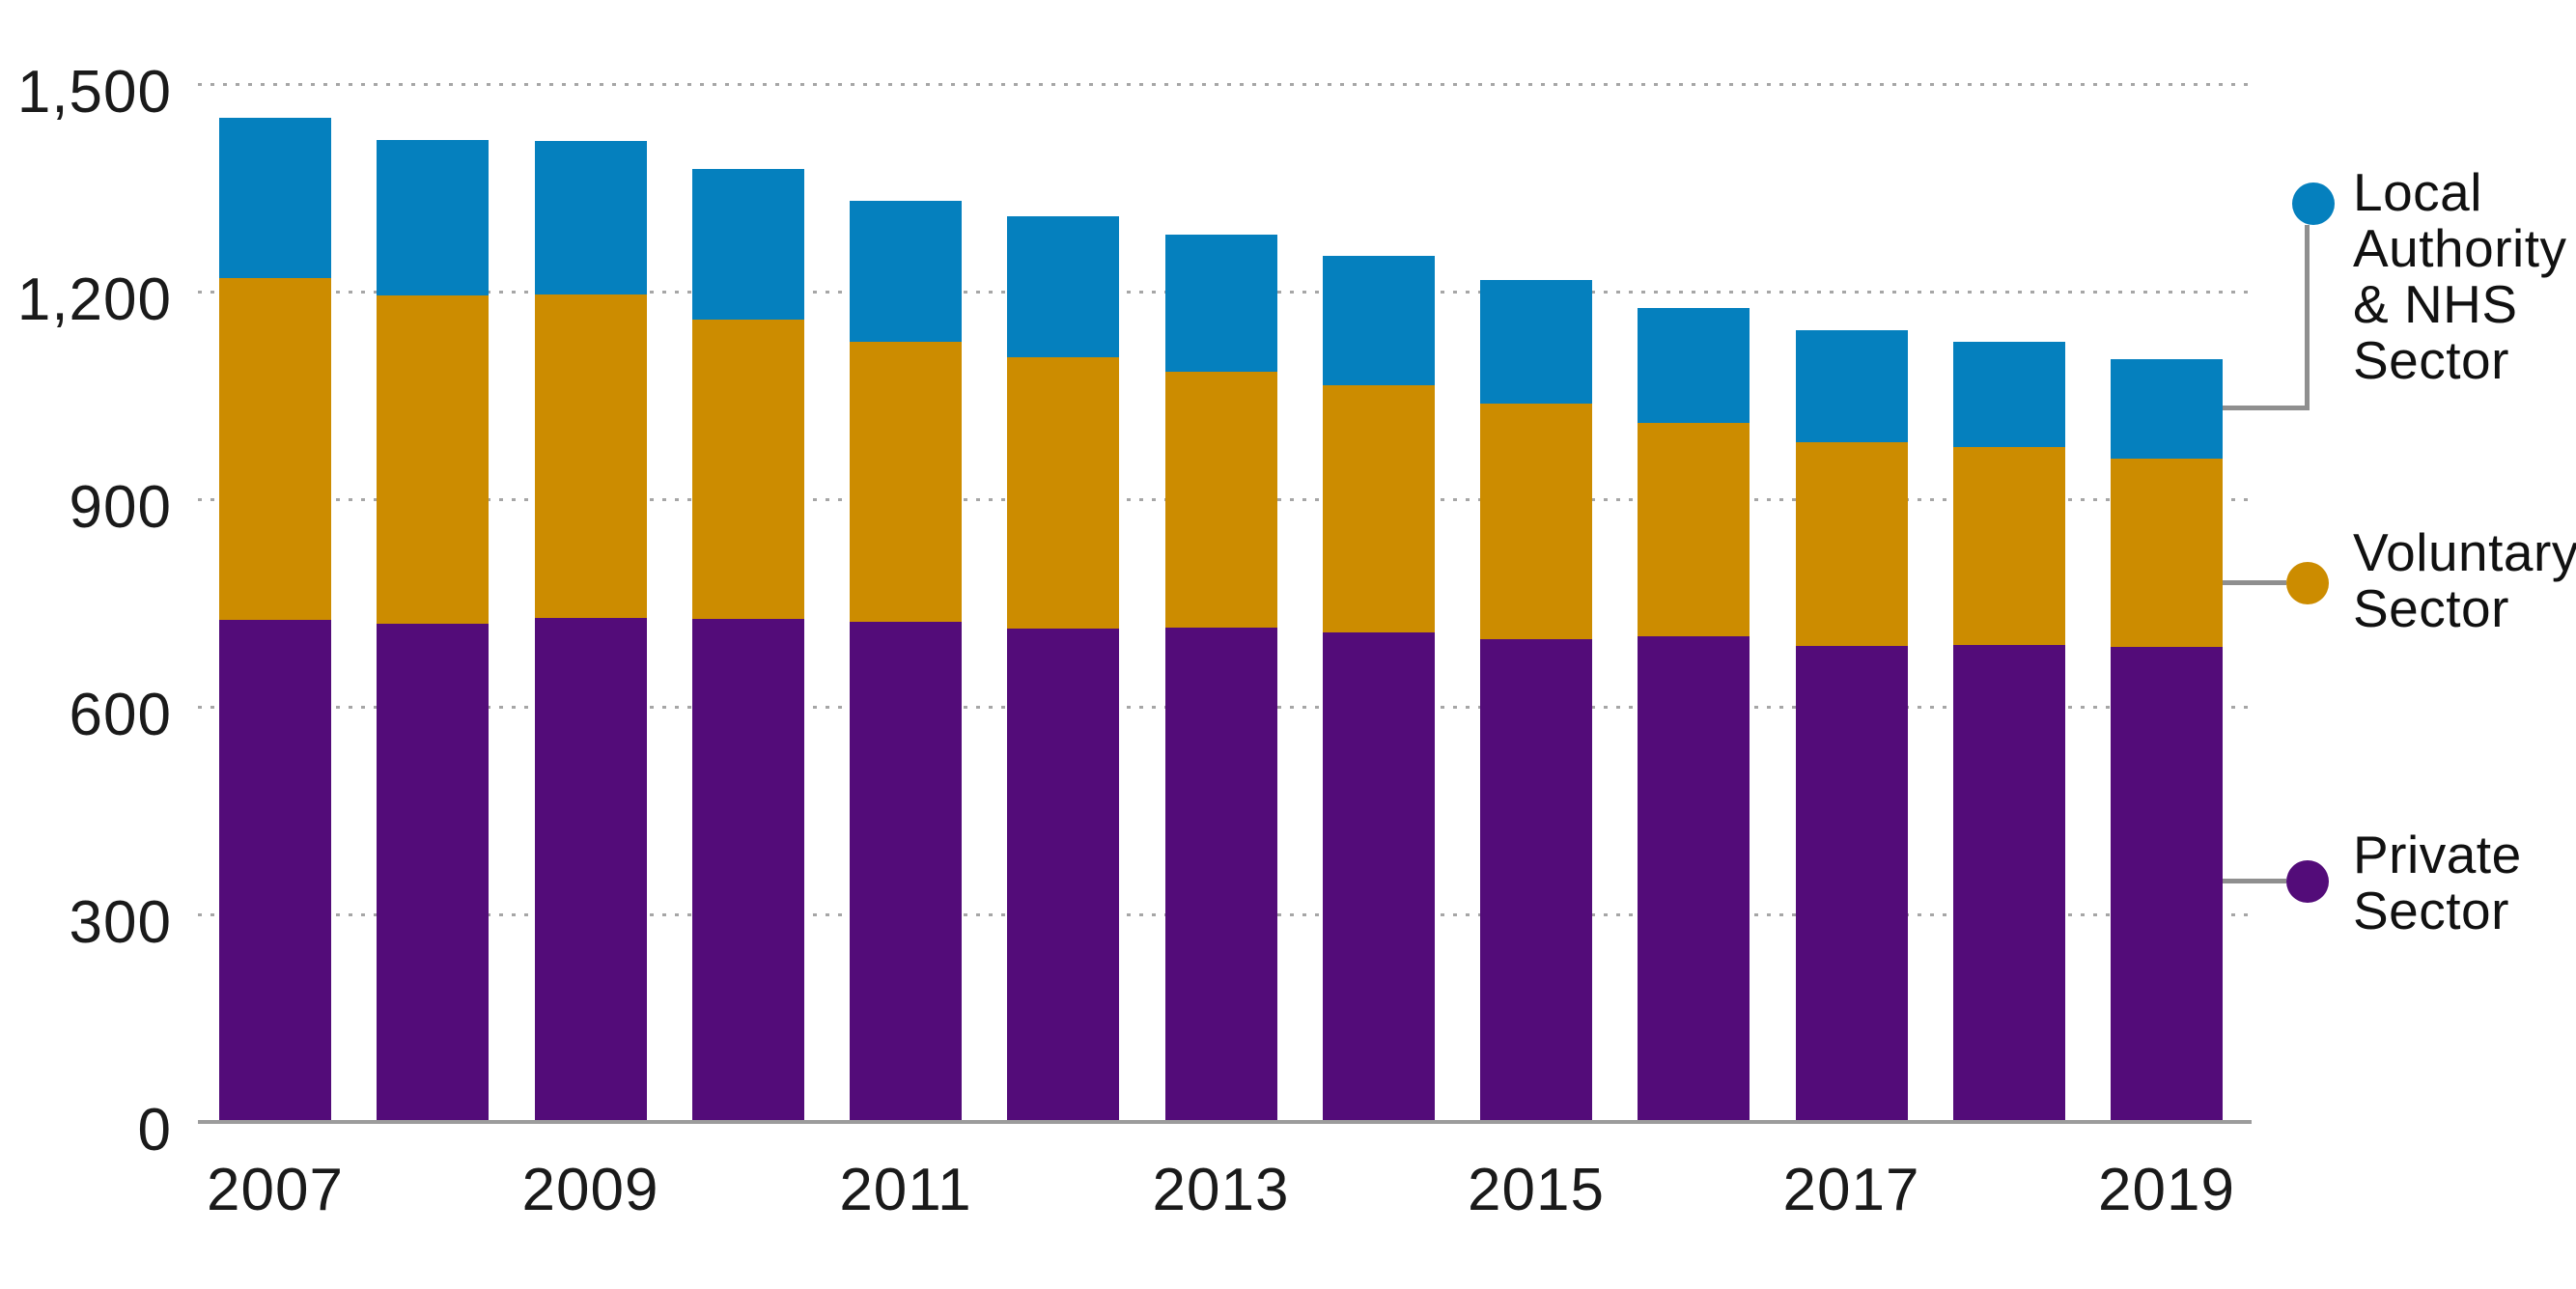  I want to click on bar-segment-2014-private-sector, so click(1378, 876).